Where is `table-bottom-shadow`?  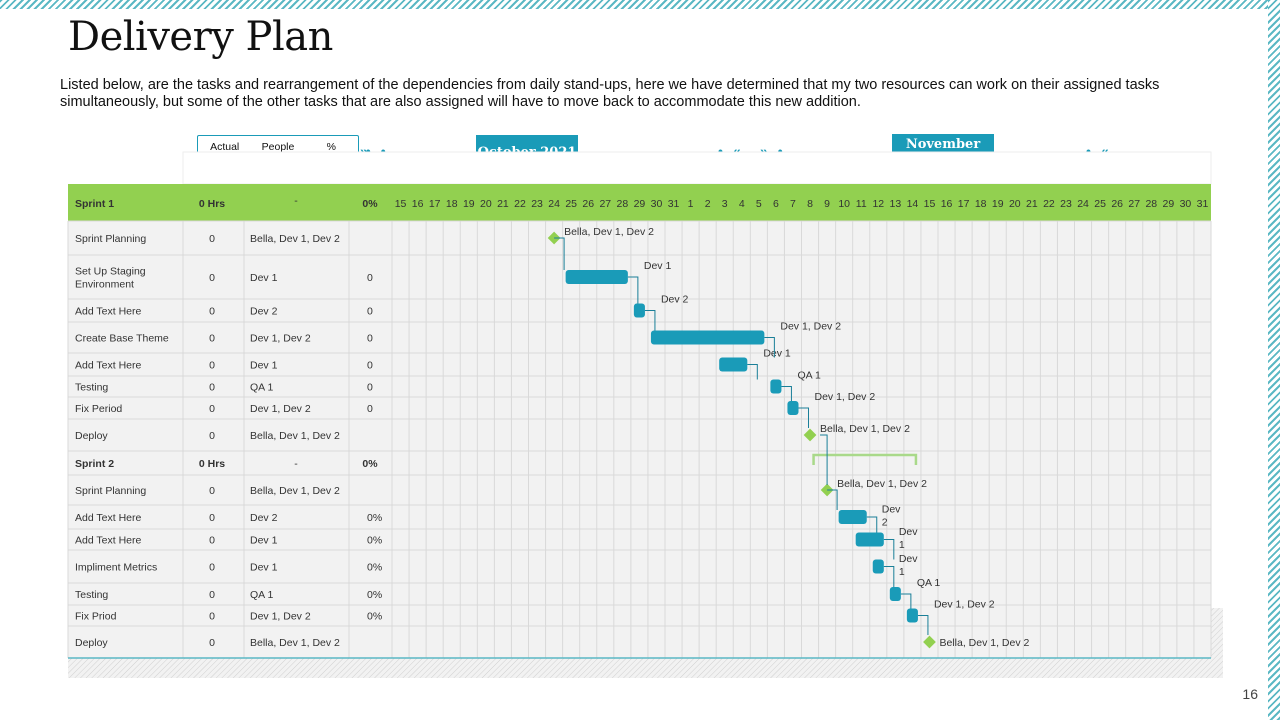 table-bottom-shadow is located at coordinates (639, 668).